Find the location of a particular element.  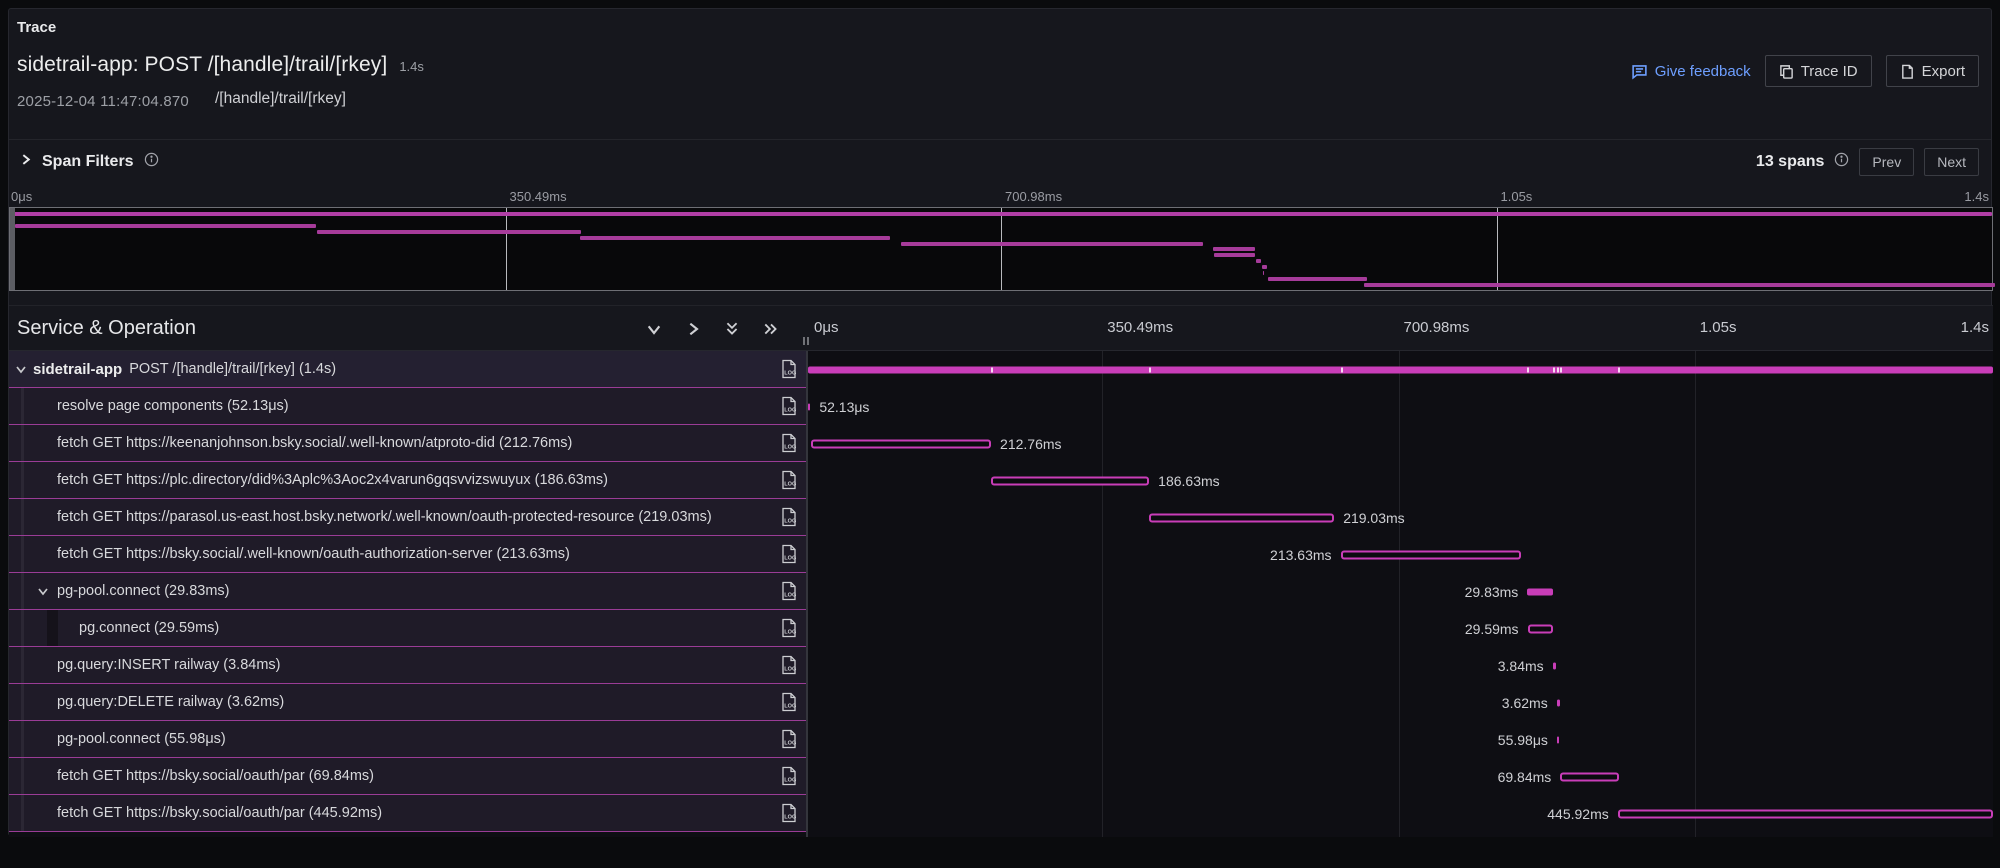

minimap-gridline is located at coordinates (1001, 249).